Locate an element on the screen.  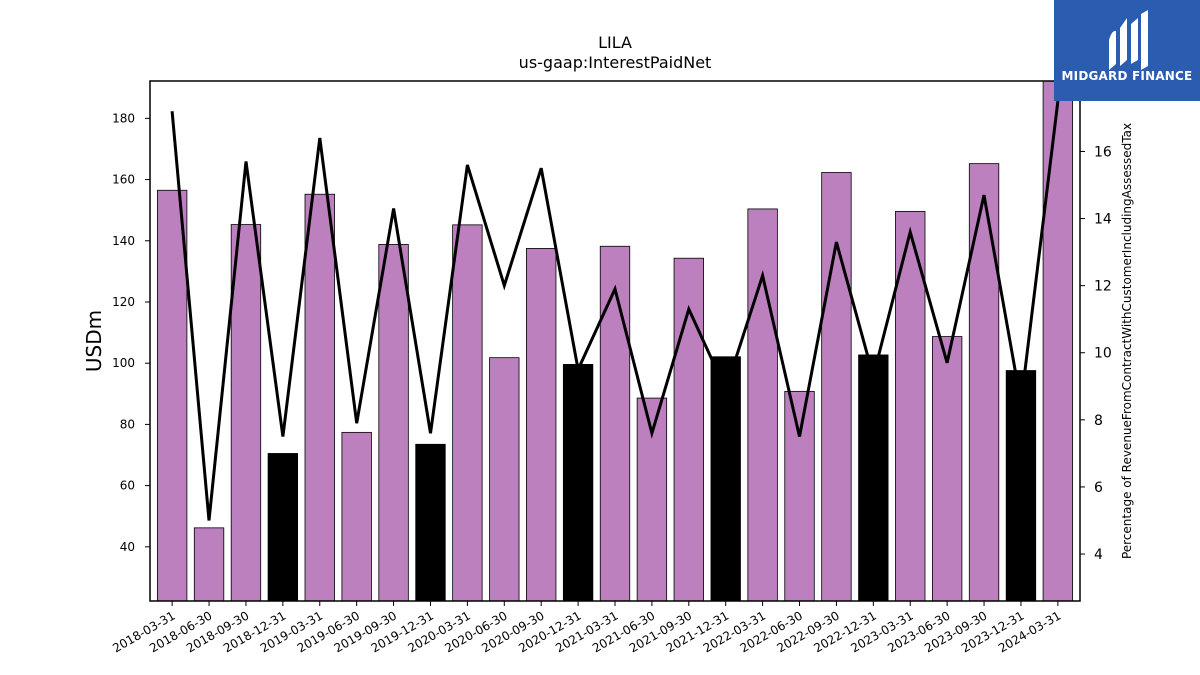
y2-tick-label: 14 is located at coordinates (1103, 220).